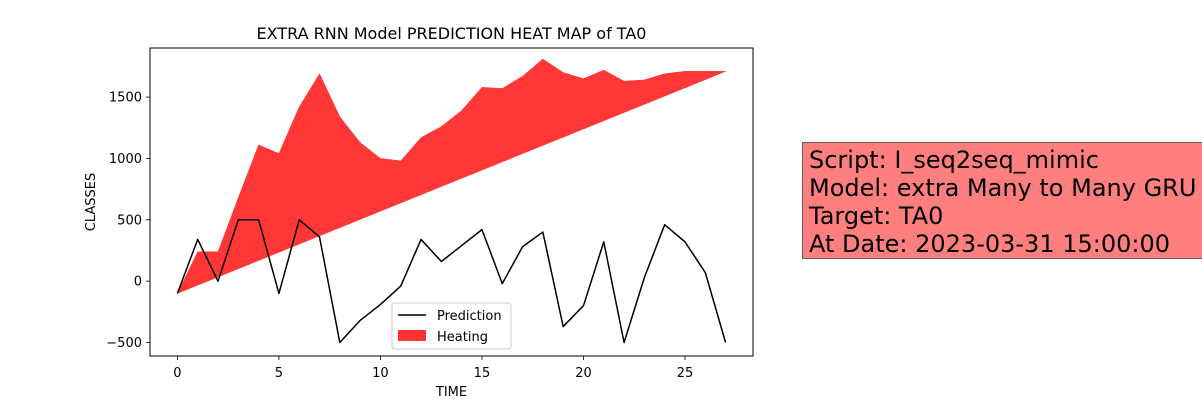  I want to click on legend-prediction-label: Prediction, so click(469, 316).